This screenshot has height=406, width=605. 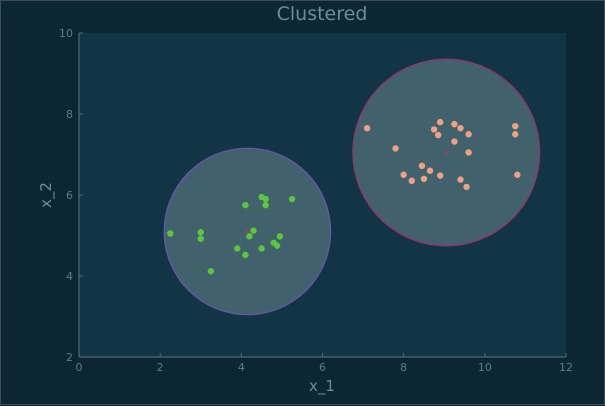 I want to click on x-tick-label: 12, so click(x=566, y=367).